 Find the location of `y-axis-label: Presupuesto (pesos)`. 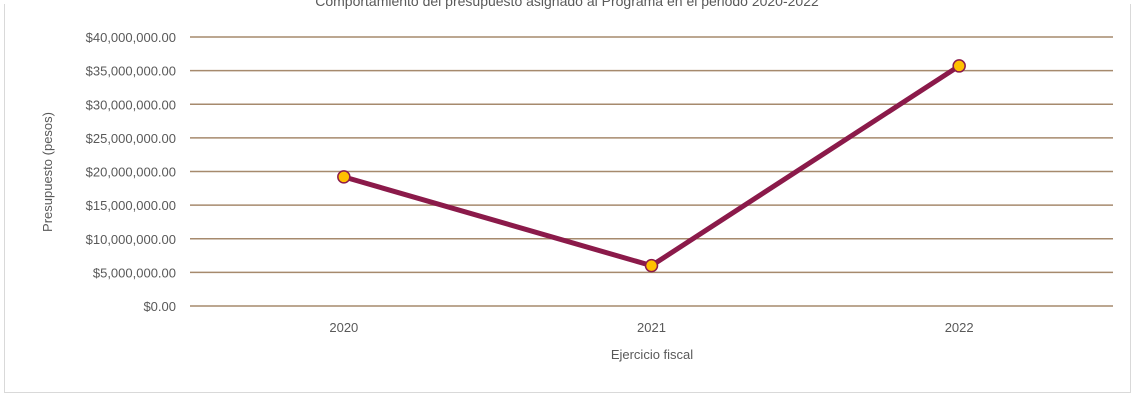

y-axis-label: Presupuesto (pesos) is located at coordinates (47, 172).